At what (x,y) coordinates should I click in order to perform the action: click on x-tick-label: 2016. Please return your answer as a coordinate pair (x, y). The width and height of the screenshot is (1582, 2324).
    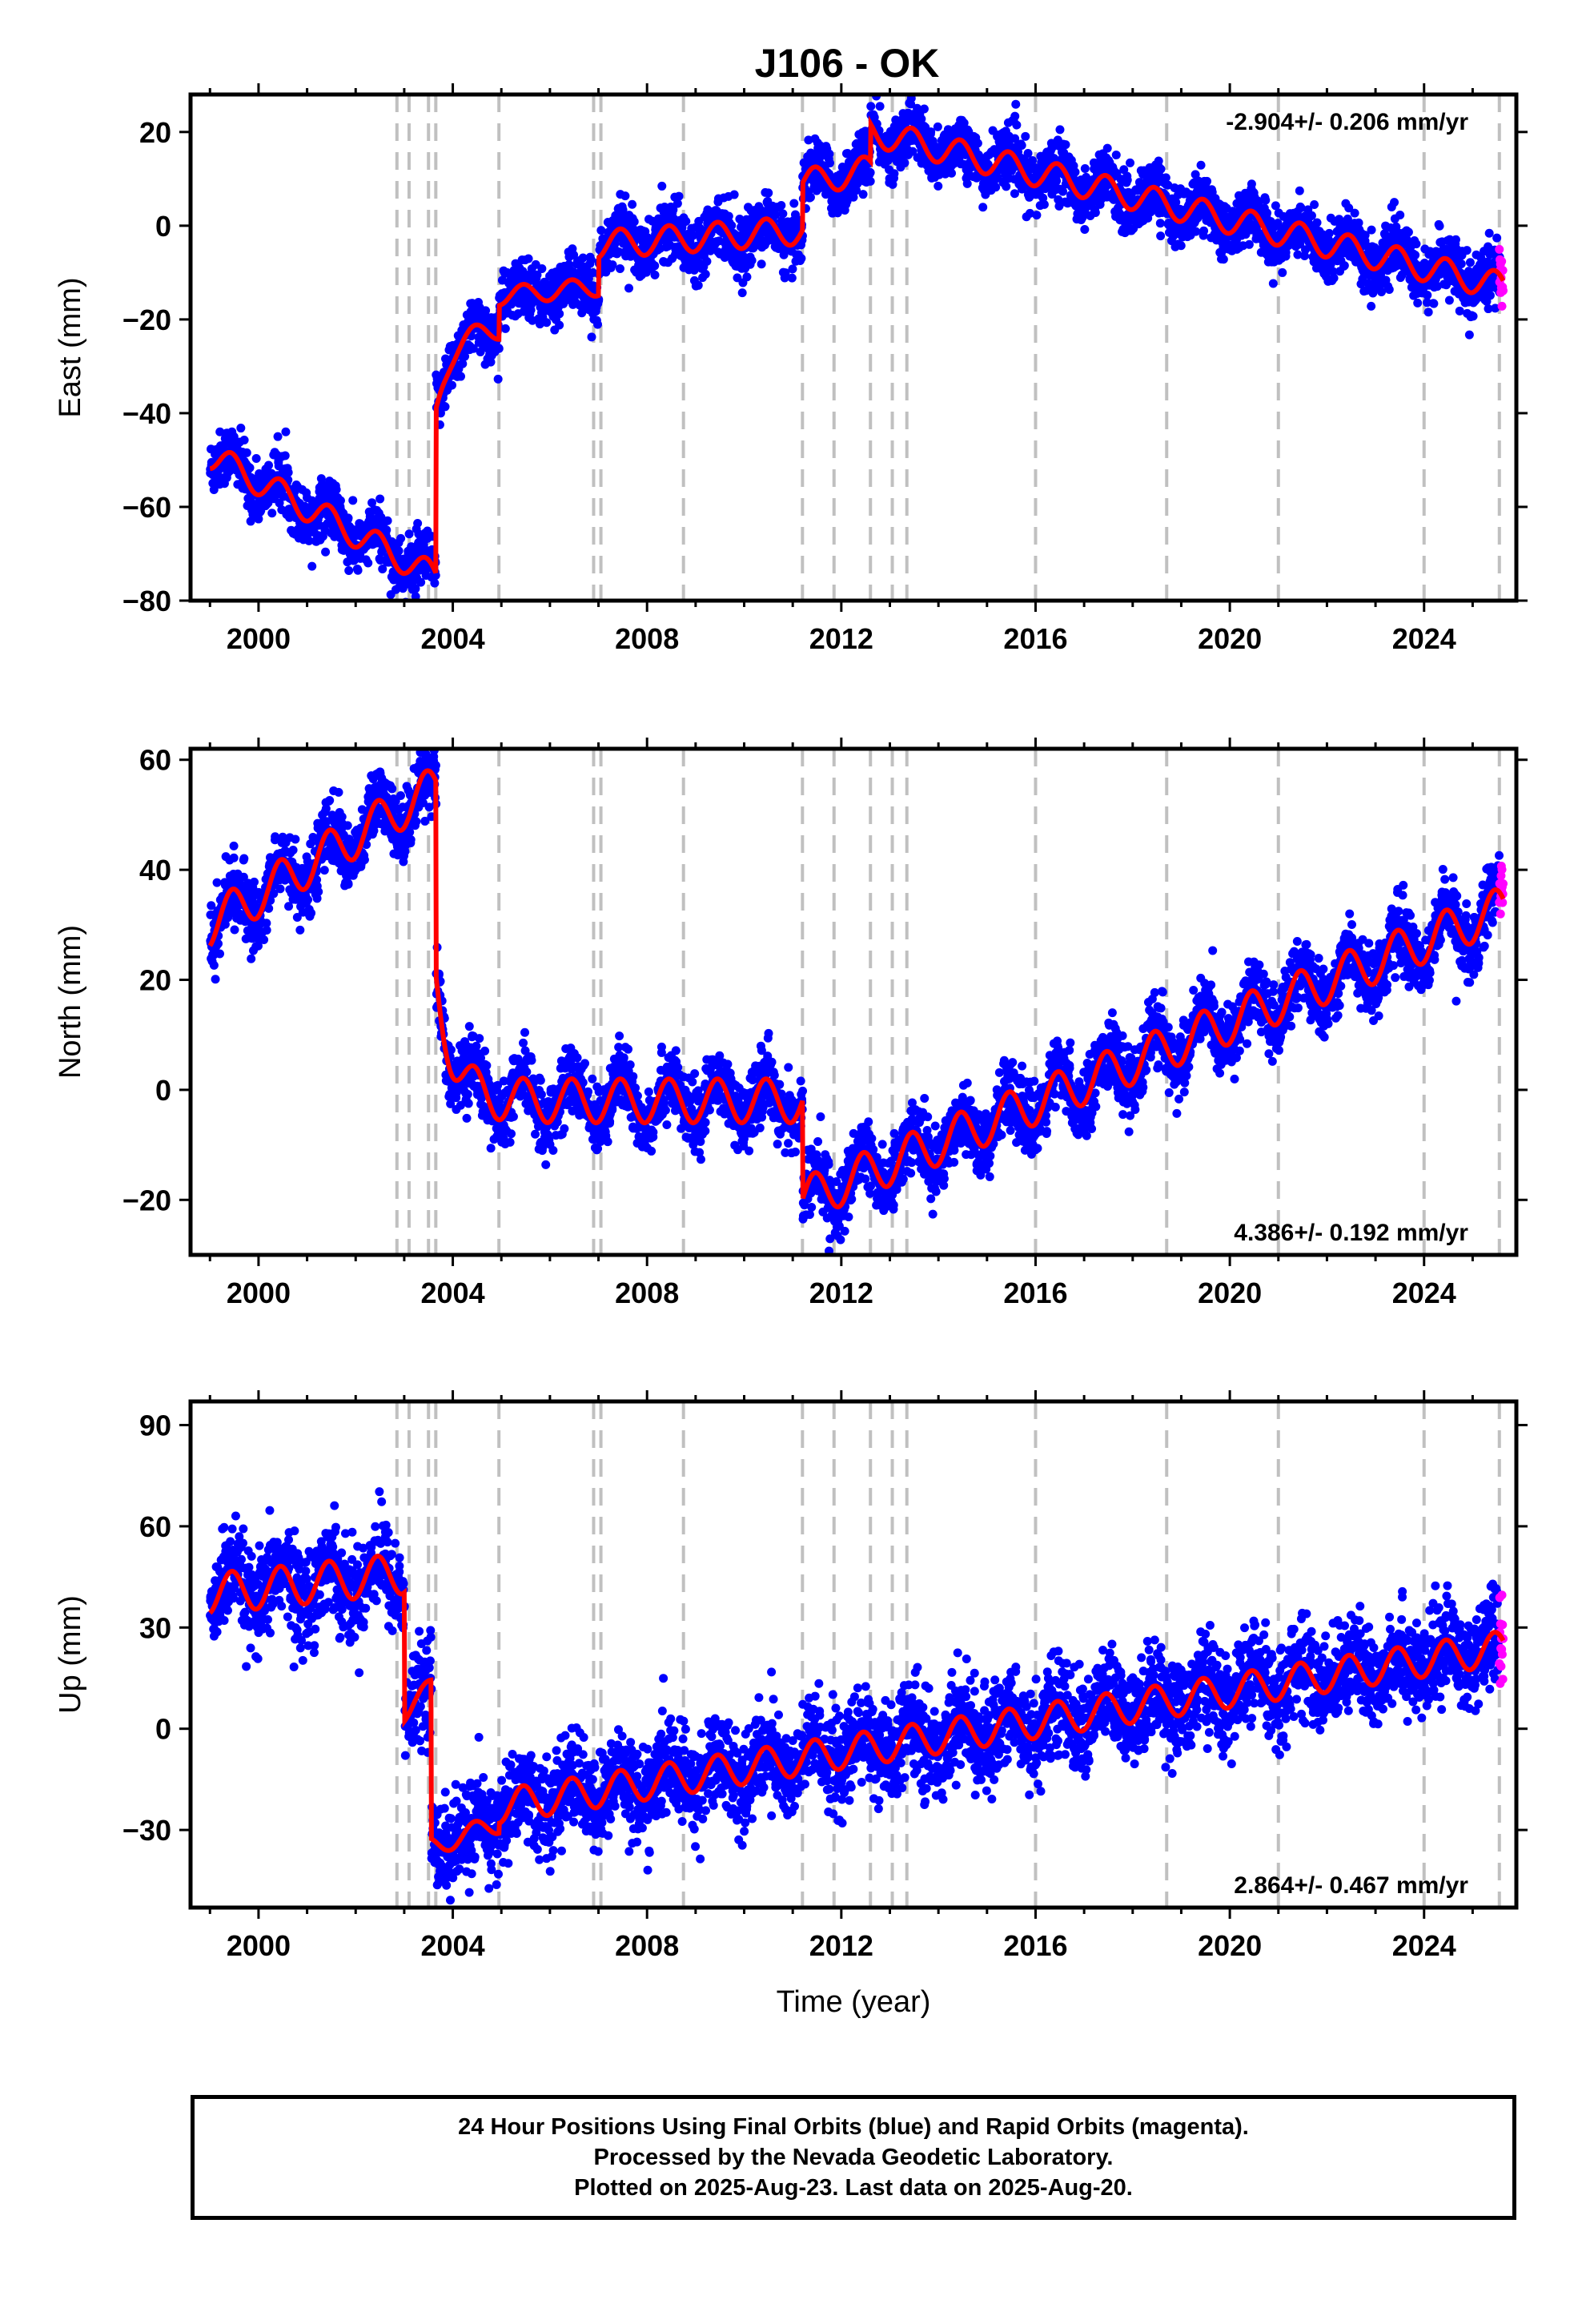
    Looking at the image, I should click on (1035, 638).